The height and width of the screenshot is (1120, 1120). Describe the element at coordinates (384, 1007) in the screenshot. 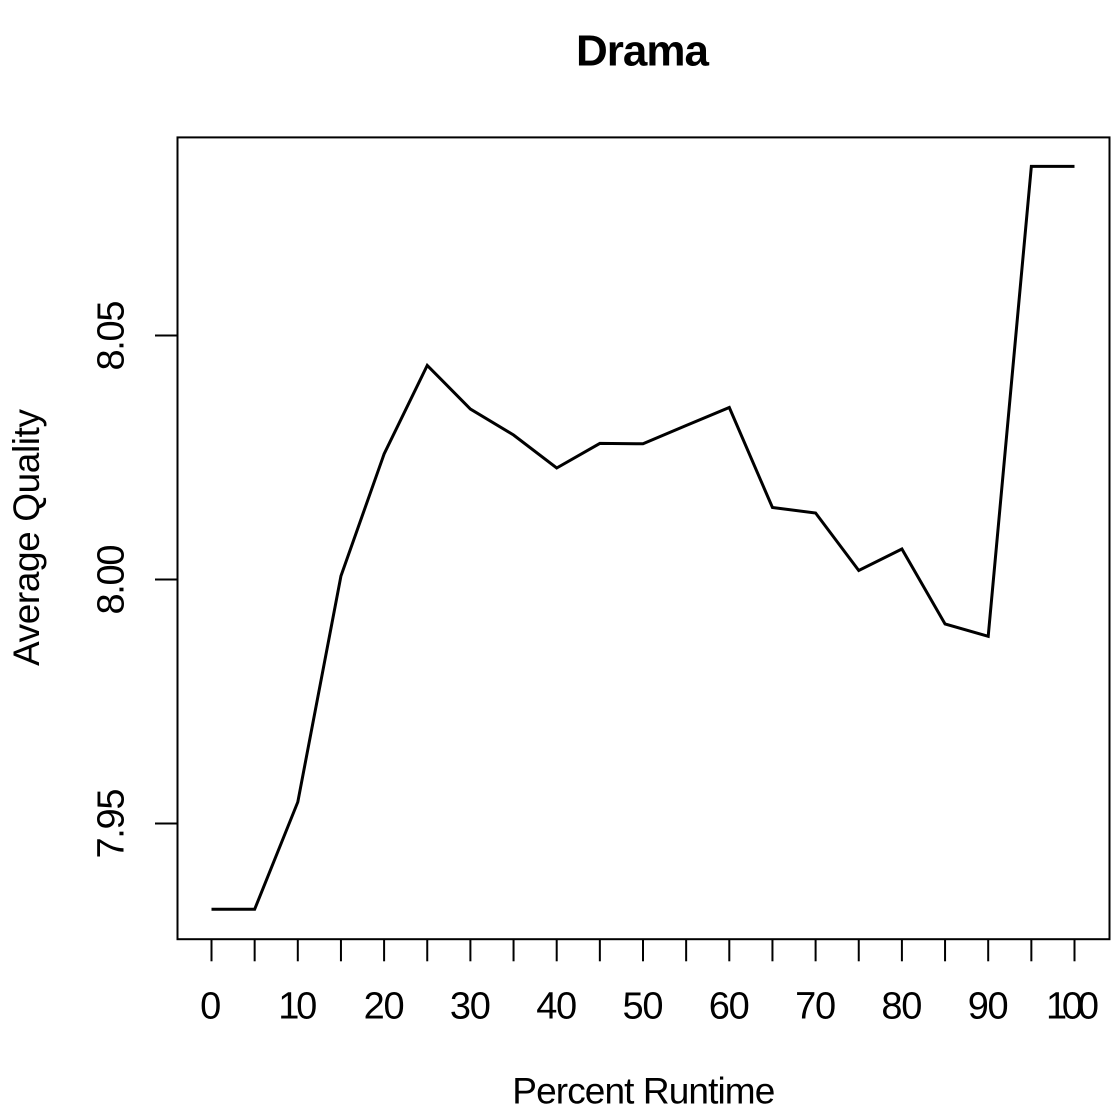

I see `svg-text: 20` at that location.